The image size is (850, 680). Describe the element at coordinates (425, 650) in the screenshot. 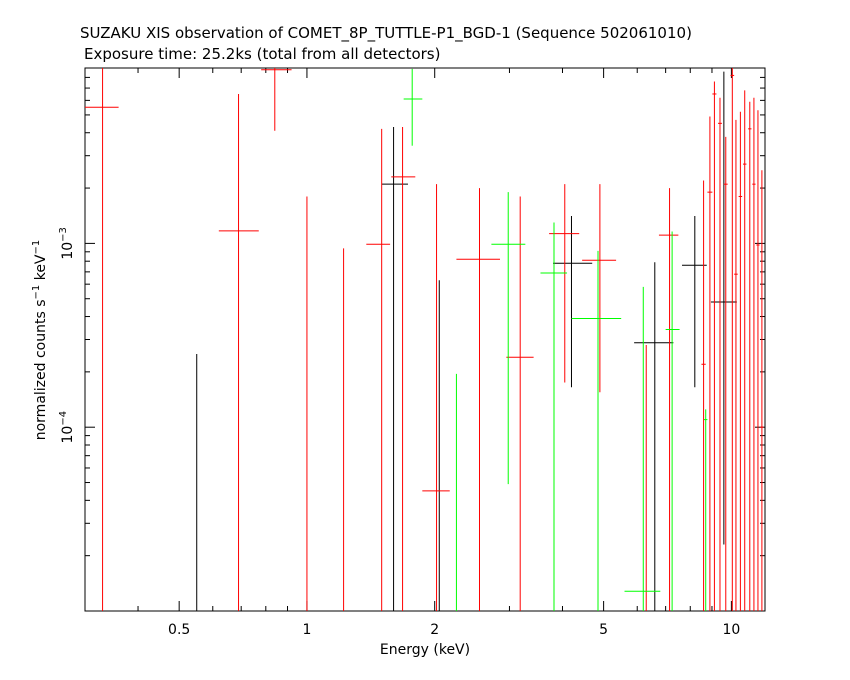

I see `x-axis-label: Energy (keV)` at that location.